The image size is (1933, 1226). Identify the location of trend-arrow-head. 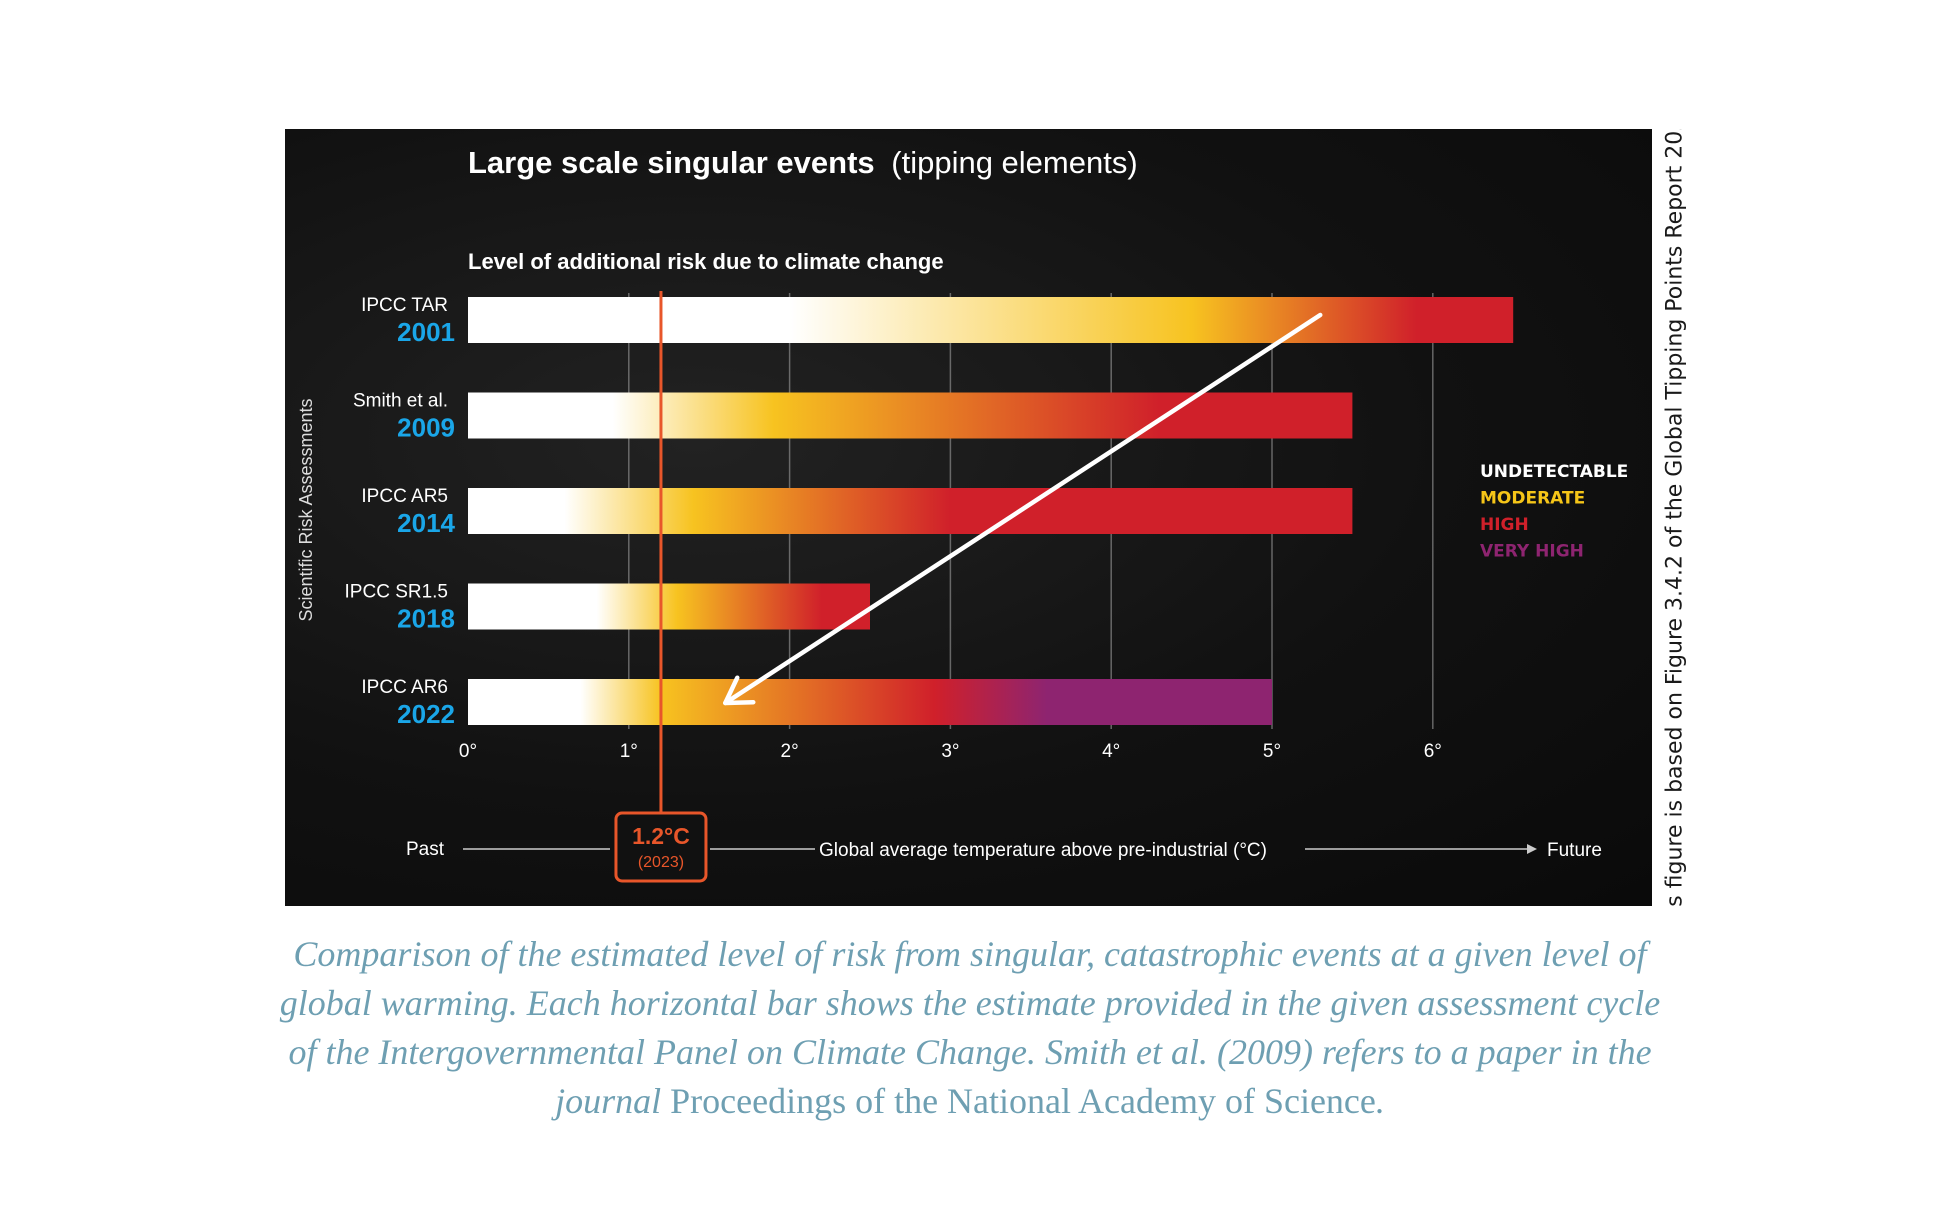
(739, 690).